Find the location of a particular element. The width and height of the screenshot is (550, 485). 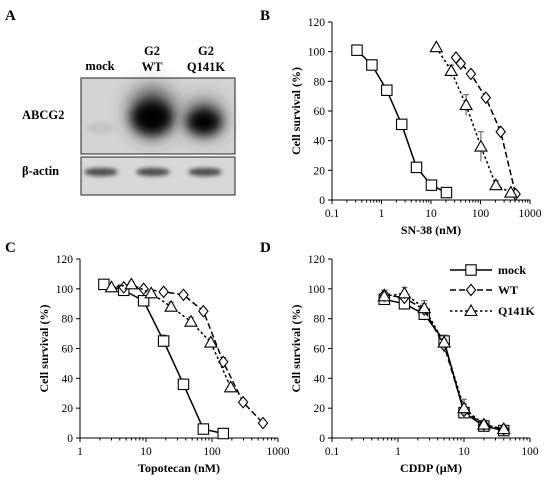

panel-c-letter: C is located at coordinates (10, 248).